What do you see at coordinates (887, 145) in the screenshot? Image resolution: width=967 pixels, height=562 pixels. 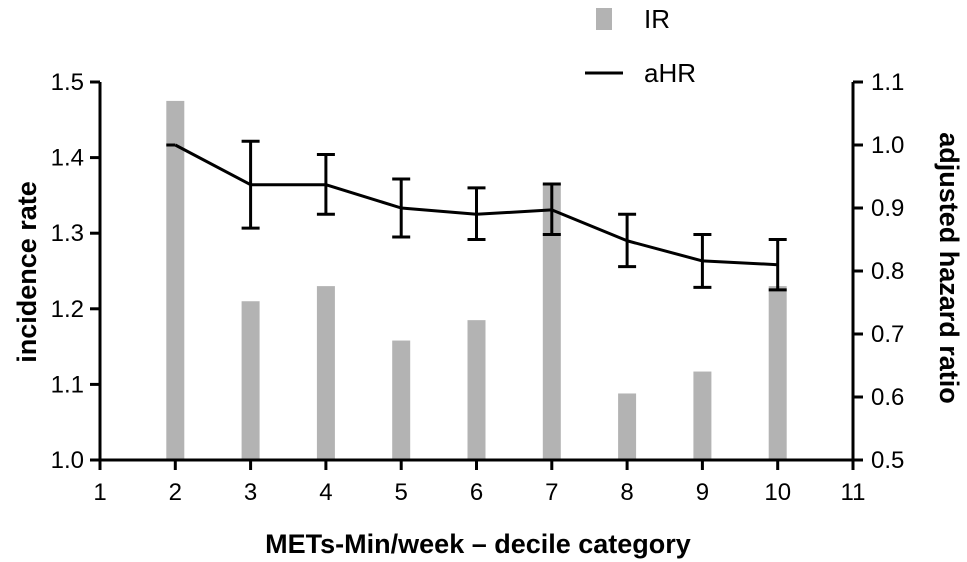 I see `y-right-tick-label: 1.0` at bounding box center [887, 145].